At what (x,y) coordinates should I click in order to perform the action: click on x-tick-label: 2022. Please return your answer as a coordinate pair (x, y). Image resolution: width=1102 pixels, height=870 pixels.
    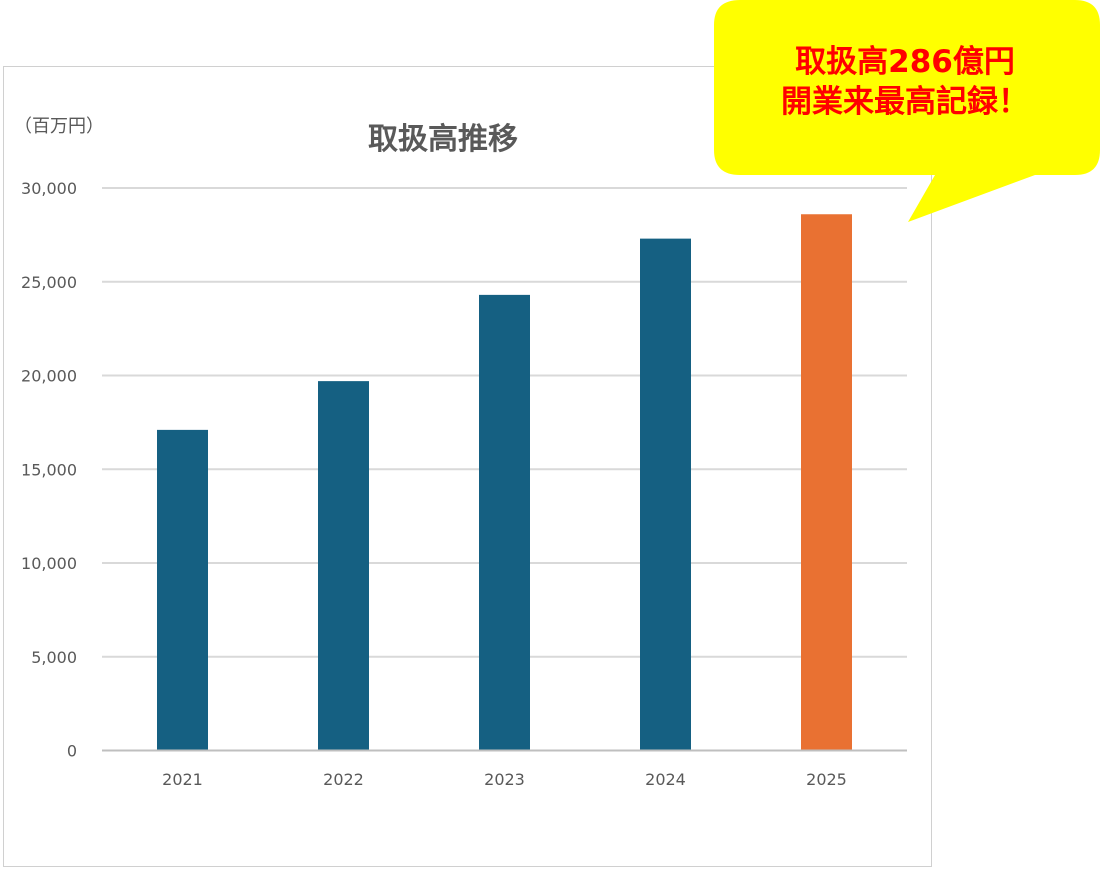
    Looking at the image, I should click on (343, 779).